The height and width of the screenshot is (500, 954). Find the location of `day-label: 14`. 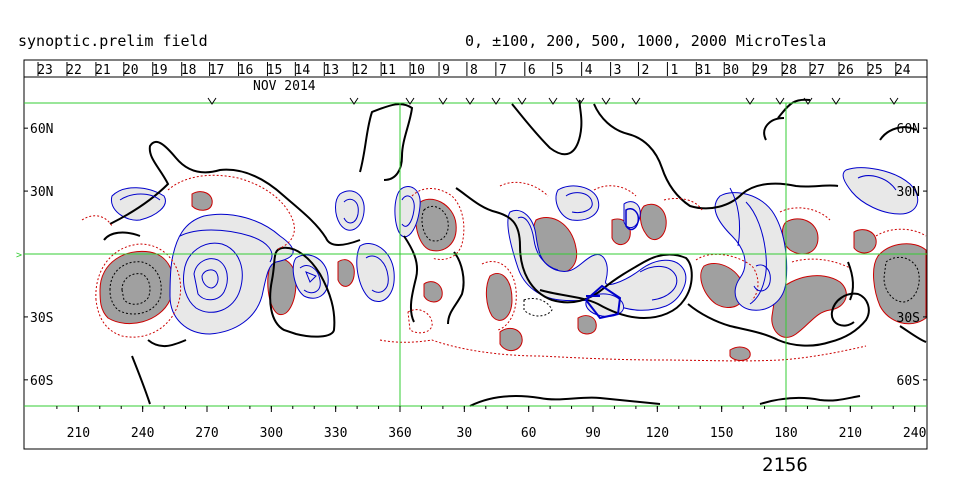

day-label: 14 is located at coordinates (303, 70).